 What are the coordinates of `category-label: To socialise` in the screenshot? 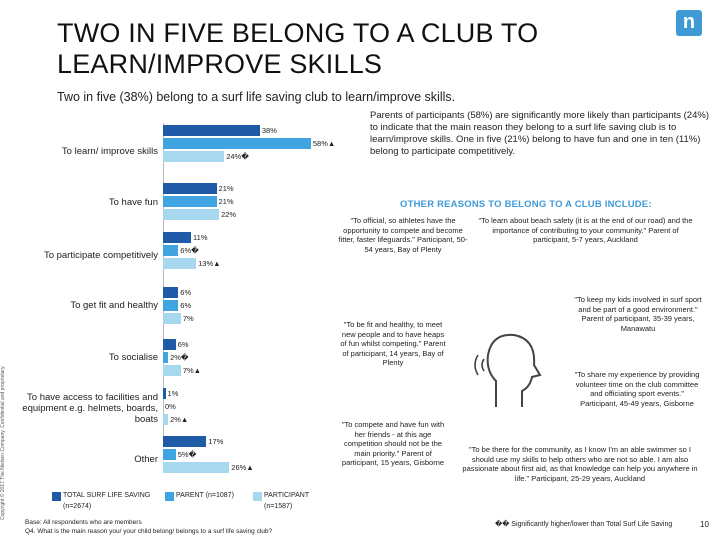 It's located at (133, 357).